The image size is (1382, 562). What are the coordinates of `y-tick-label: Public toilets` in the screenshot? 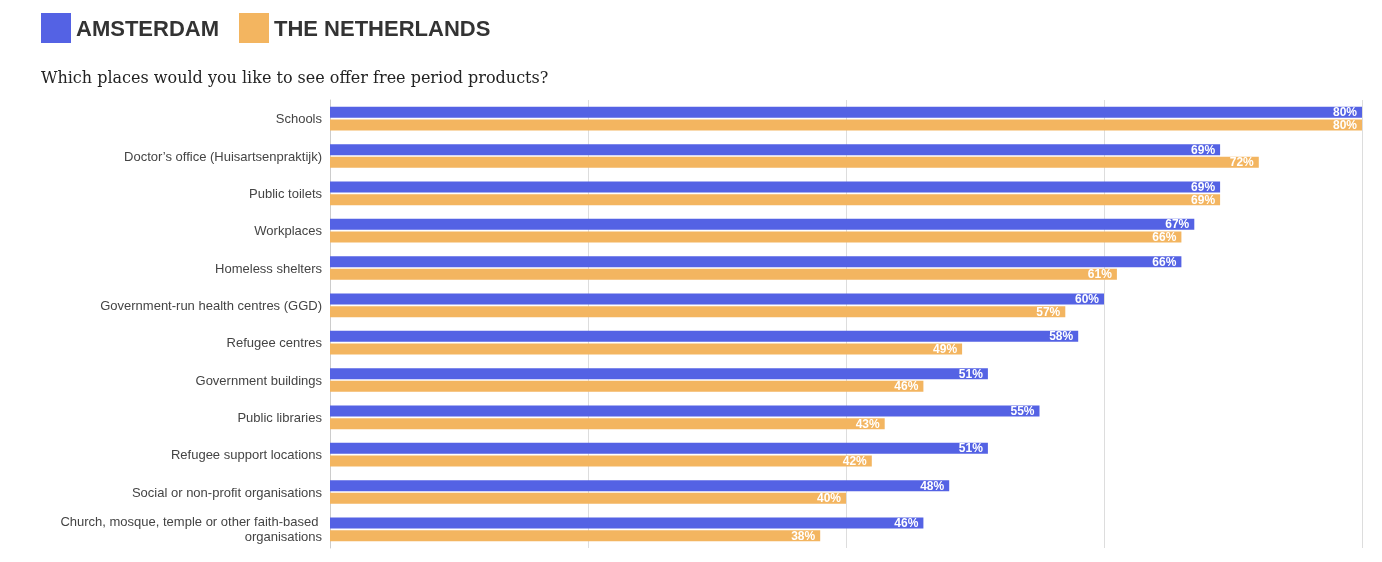 It's located at (286, 193).